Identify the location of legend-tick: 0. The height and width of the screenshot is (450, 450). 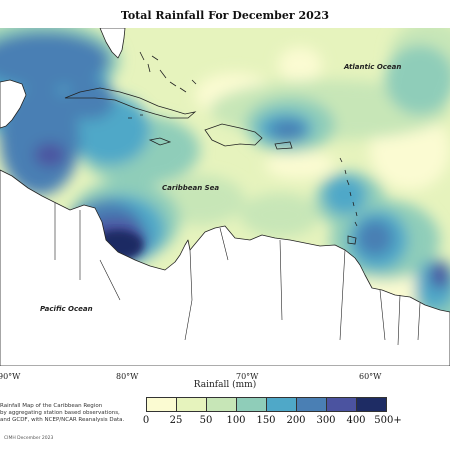
(146, 420).